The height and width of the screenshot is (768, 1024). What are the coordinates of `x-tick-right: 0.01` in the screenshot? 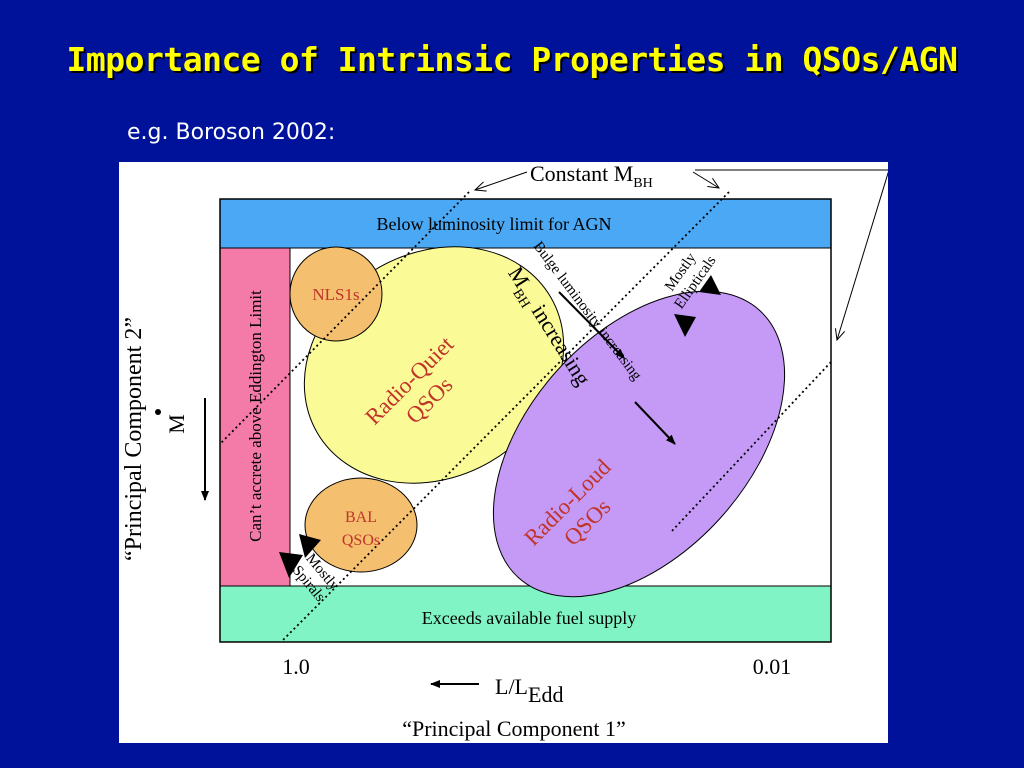 It's located at (772, 666).